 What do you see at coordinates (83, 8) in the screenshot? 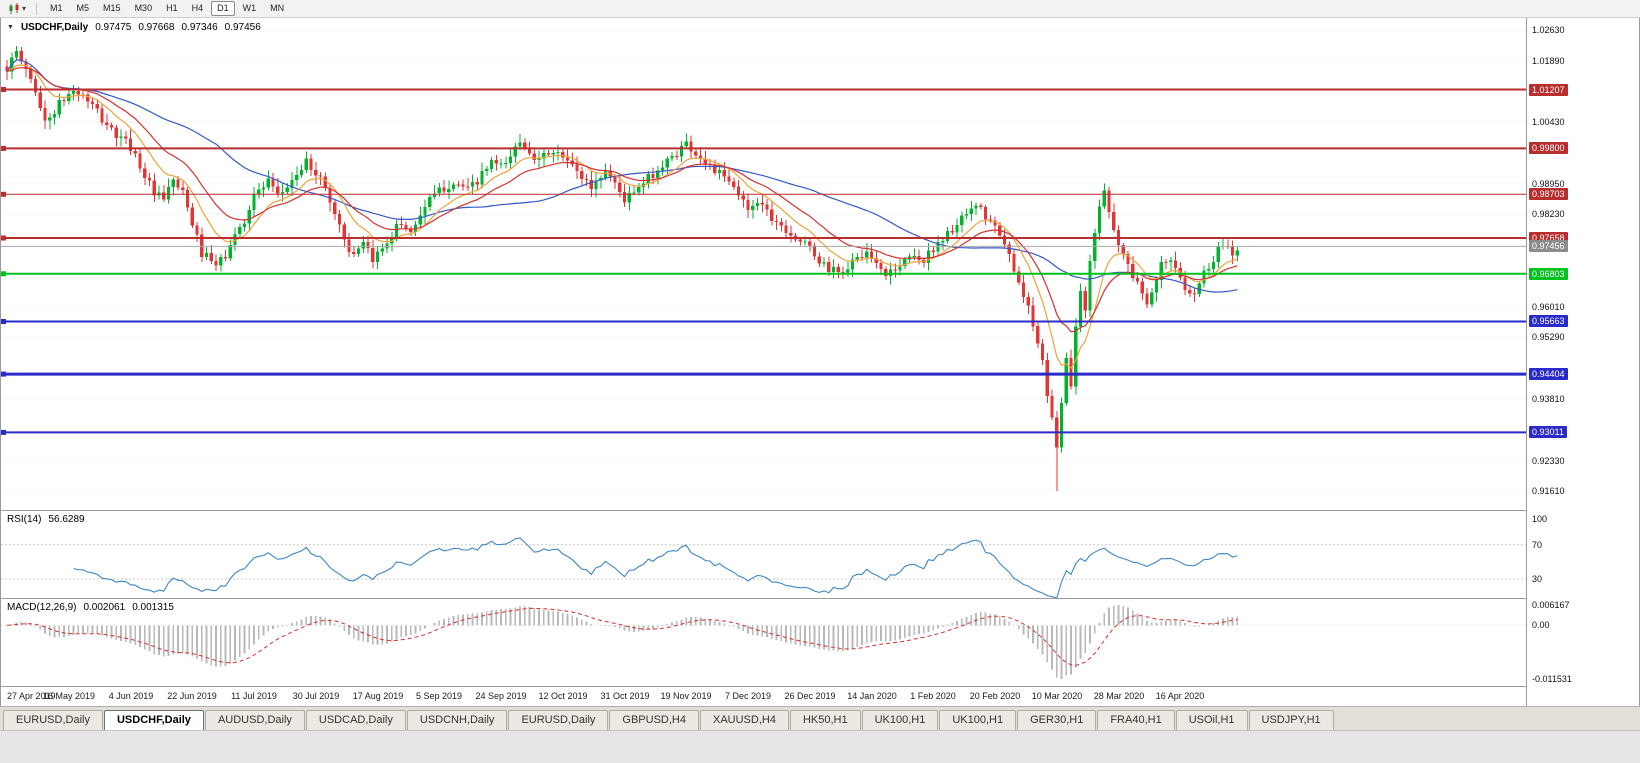
I see `timeframe-m5: M5` at bounding box center [83, 8].